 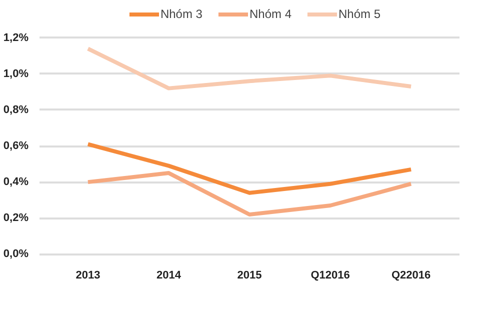 I want to click on x-tick-label: Q22016, so click(x=411, y=276).